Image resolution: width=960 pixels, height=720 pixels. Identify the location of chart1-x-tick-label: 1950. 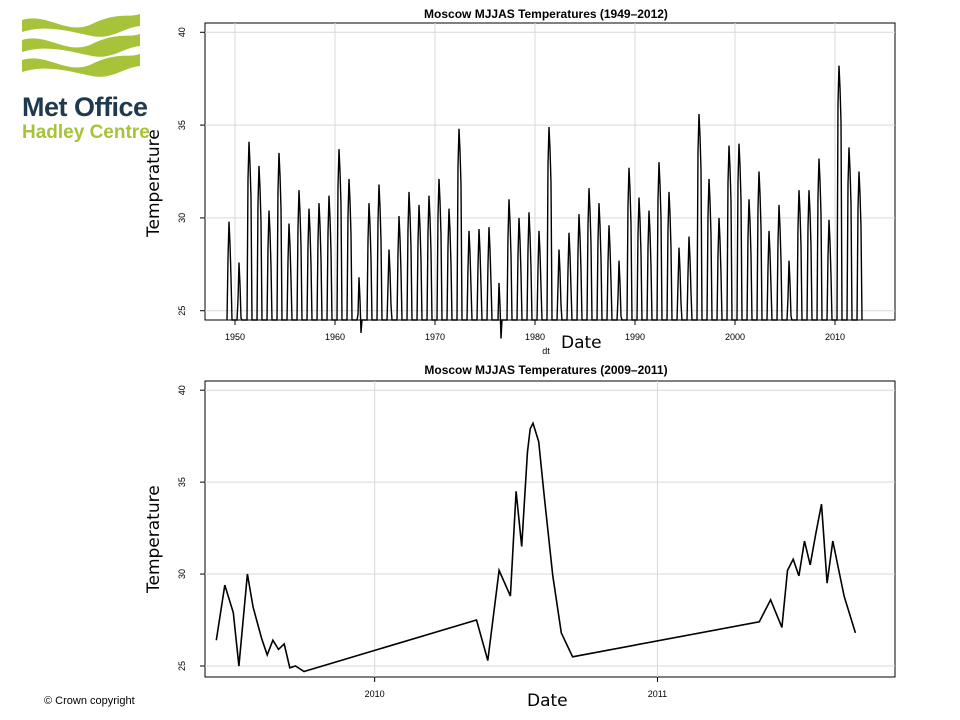
(235, 337).